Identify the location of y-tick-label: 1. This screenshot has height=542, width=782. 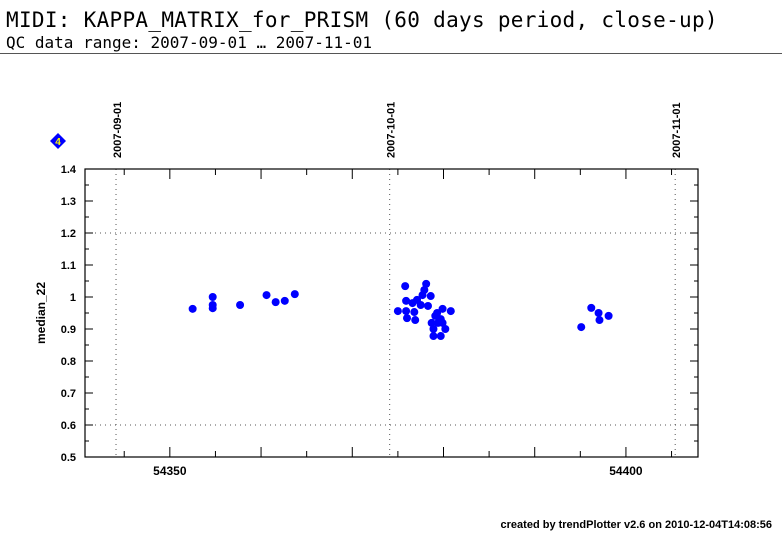
(73, 298).